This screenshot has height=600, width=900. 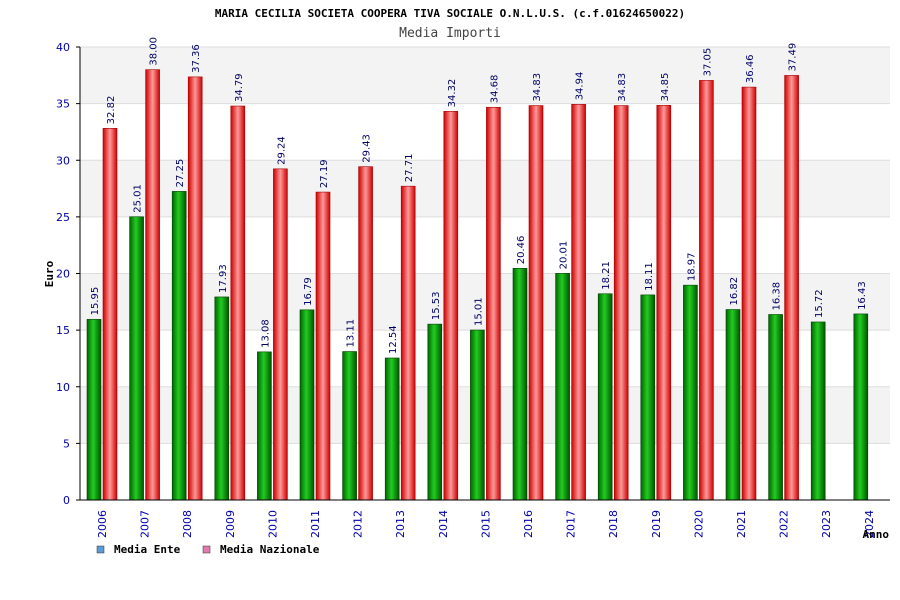 I want to click on x-tick-label: 2012, so click(x=358, y=524).